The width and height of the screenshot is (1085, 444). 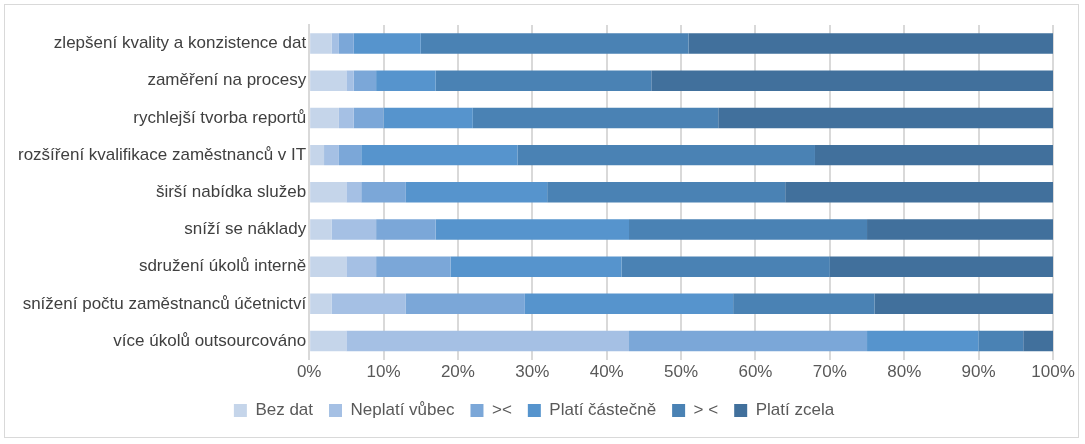 What do you see at coordinates (706, 410) in the screenshot?
I see `legend-label: > <` at bounding box center [706, 410].